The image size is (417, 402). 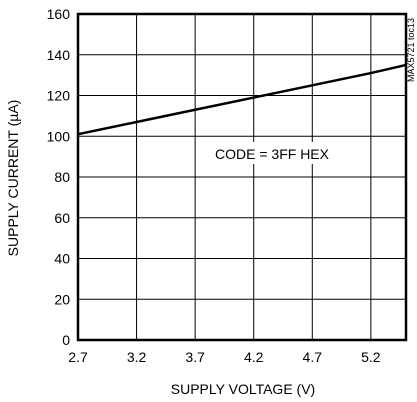 I want to click on y-tick-label: 80, so click(x=62, y=177).